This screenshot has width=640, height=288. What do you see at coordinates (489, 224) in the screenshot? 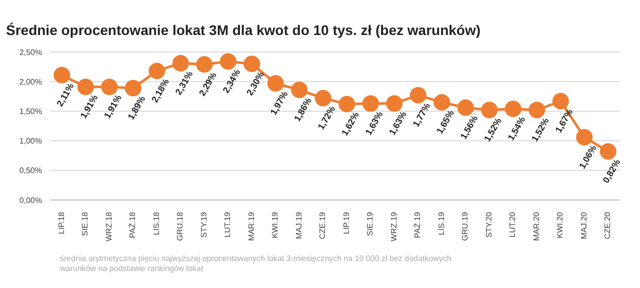
I see `x-tick-label: STY.20` at bounding box center [489, 224].